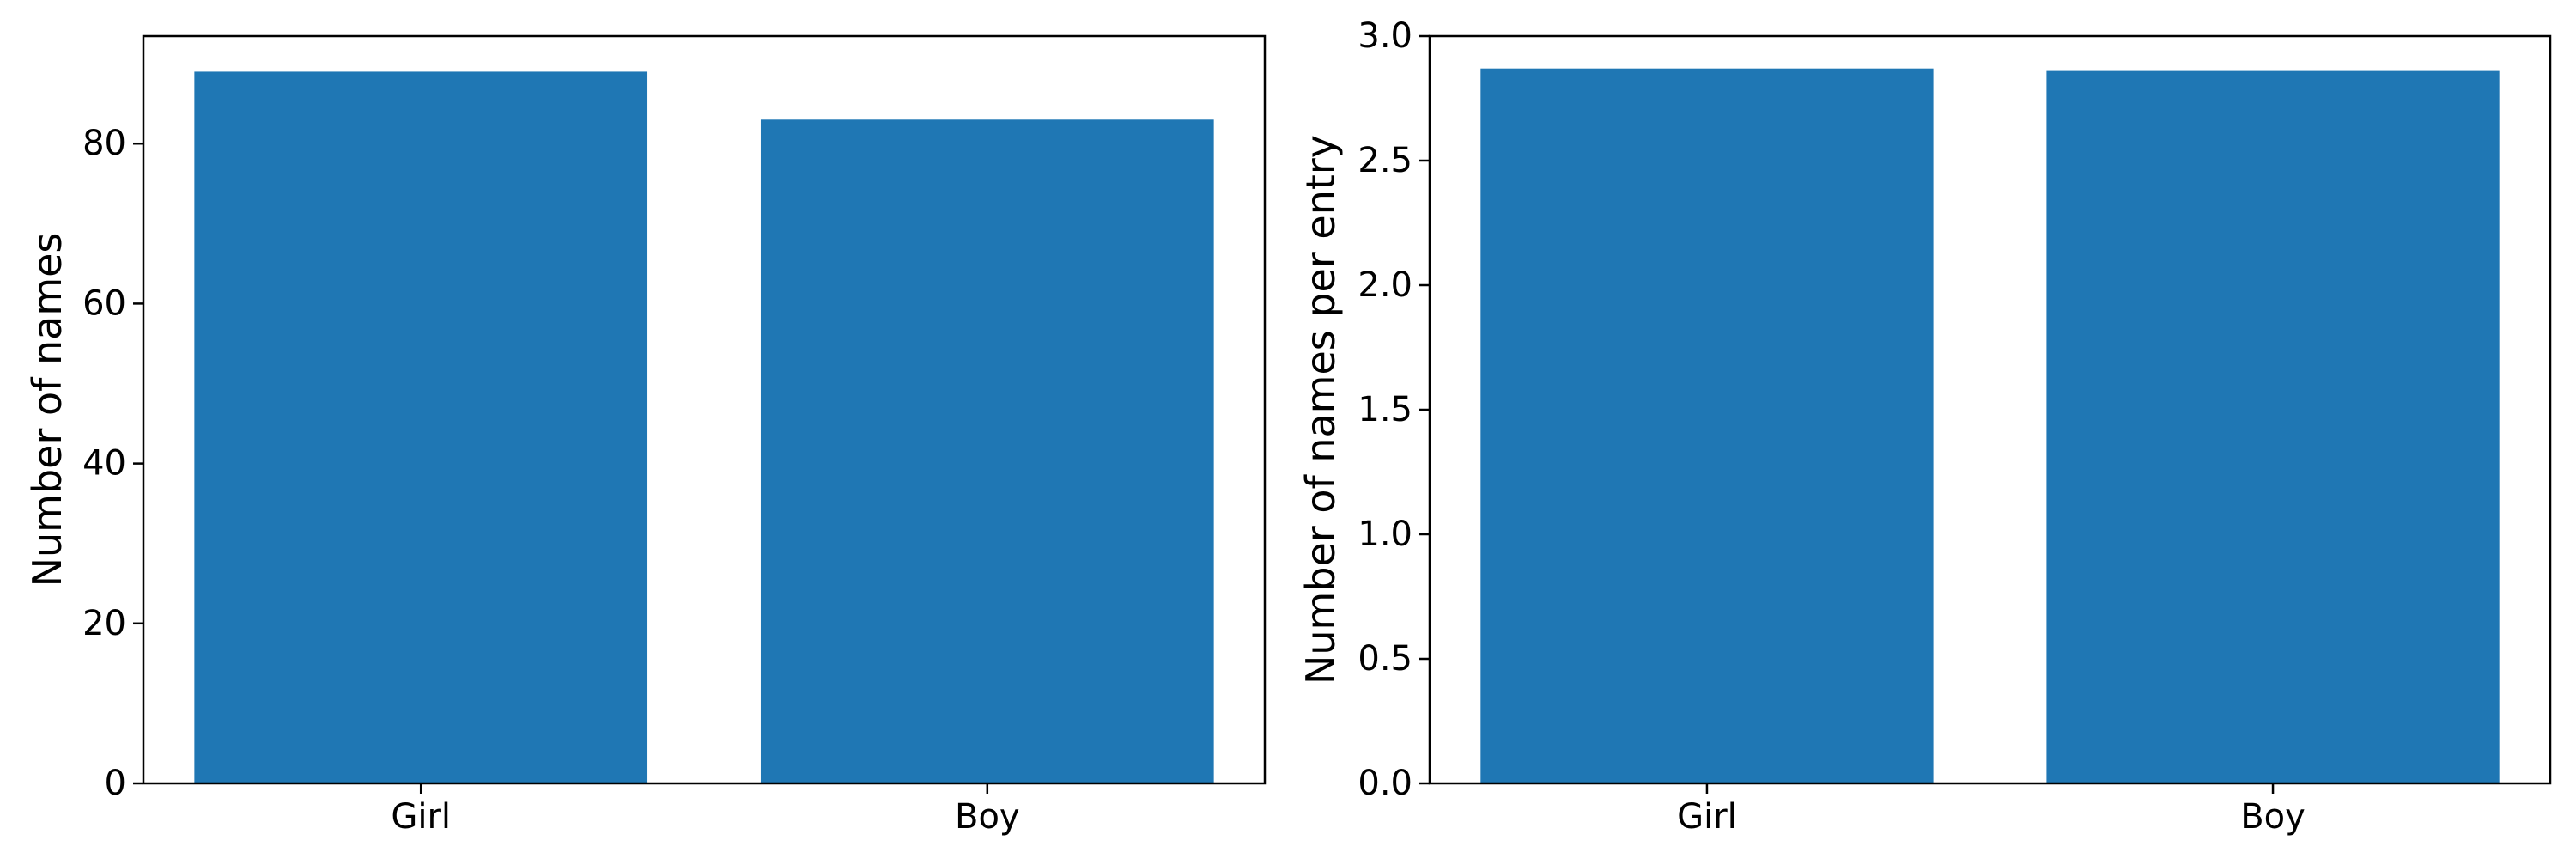 The height and width of the screenshot is (859, 2576). I want to click on y-tick-label: 40, so click(104, 464).